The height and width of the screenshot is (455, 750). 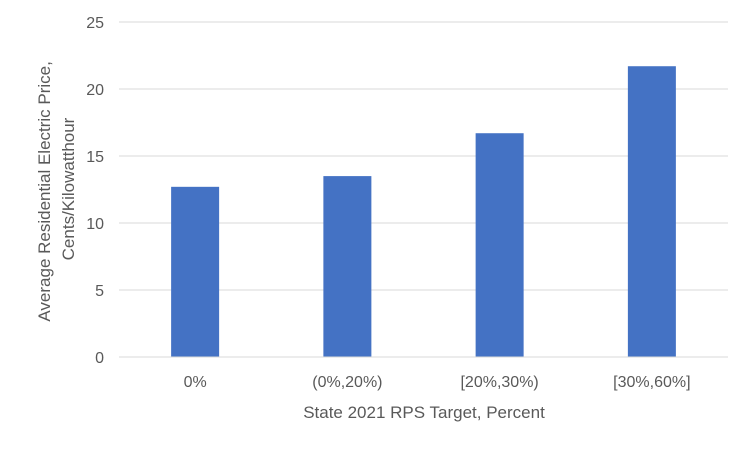 I want to click on y-tick-label: 0, so click(x=99, y=358).